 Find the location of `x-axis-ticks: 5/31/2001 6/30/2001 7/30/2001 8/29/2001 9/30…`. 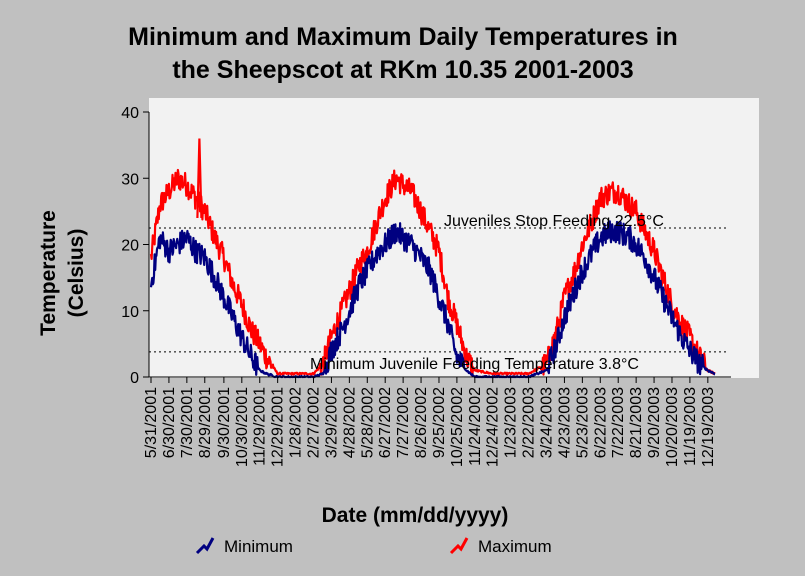

x-axis-ticks: 5/31/2001 6/30/2001 7/30/2001 8/29/2001 9/30… is located at coordinates (430, 422).